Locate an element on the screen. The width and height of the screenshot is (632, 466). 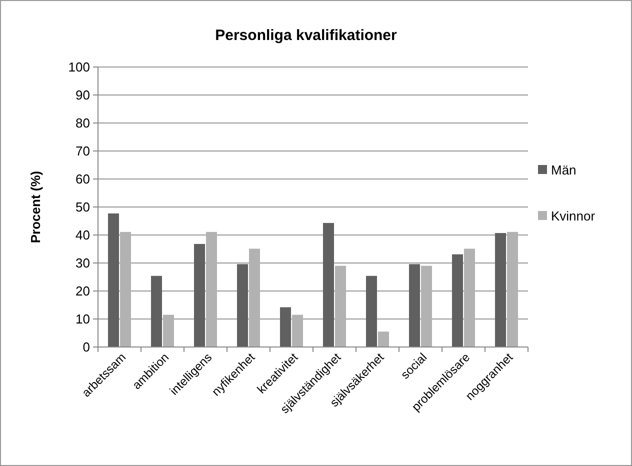
y-tick-label: 100 is located at coordinates (79, 67).